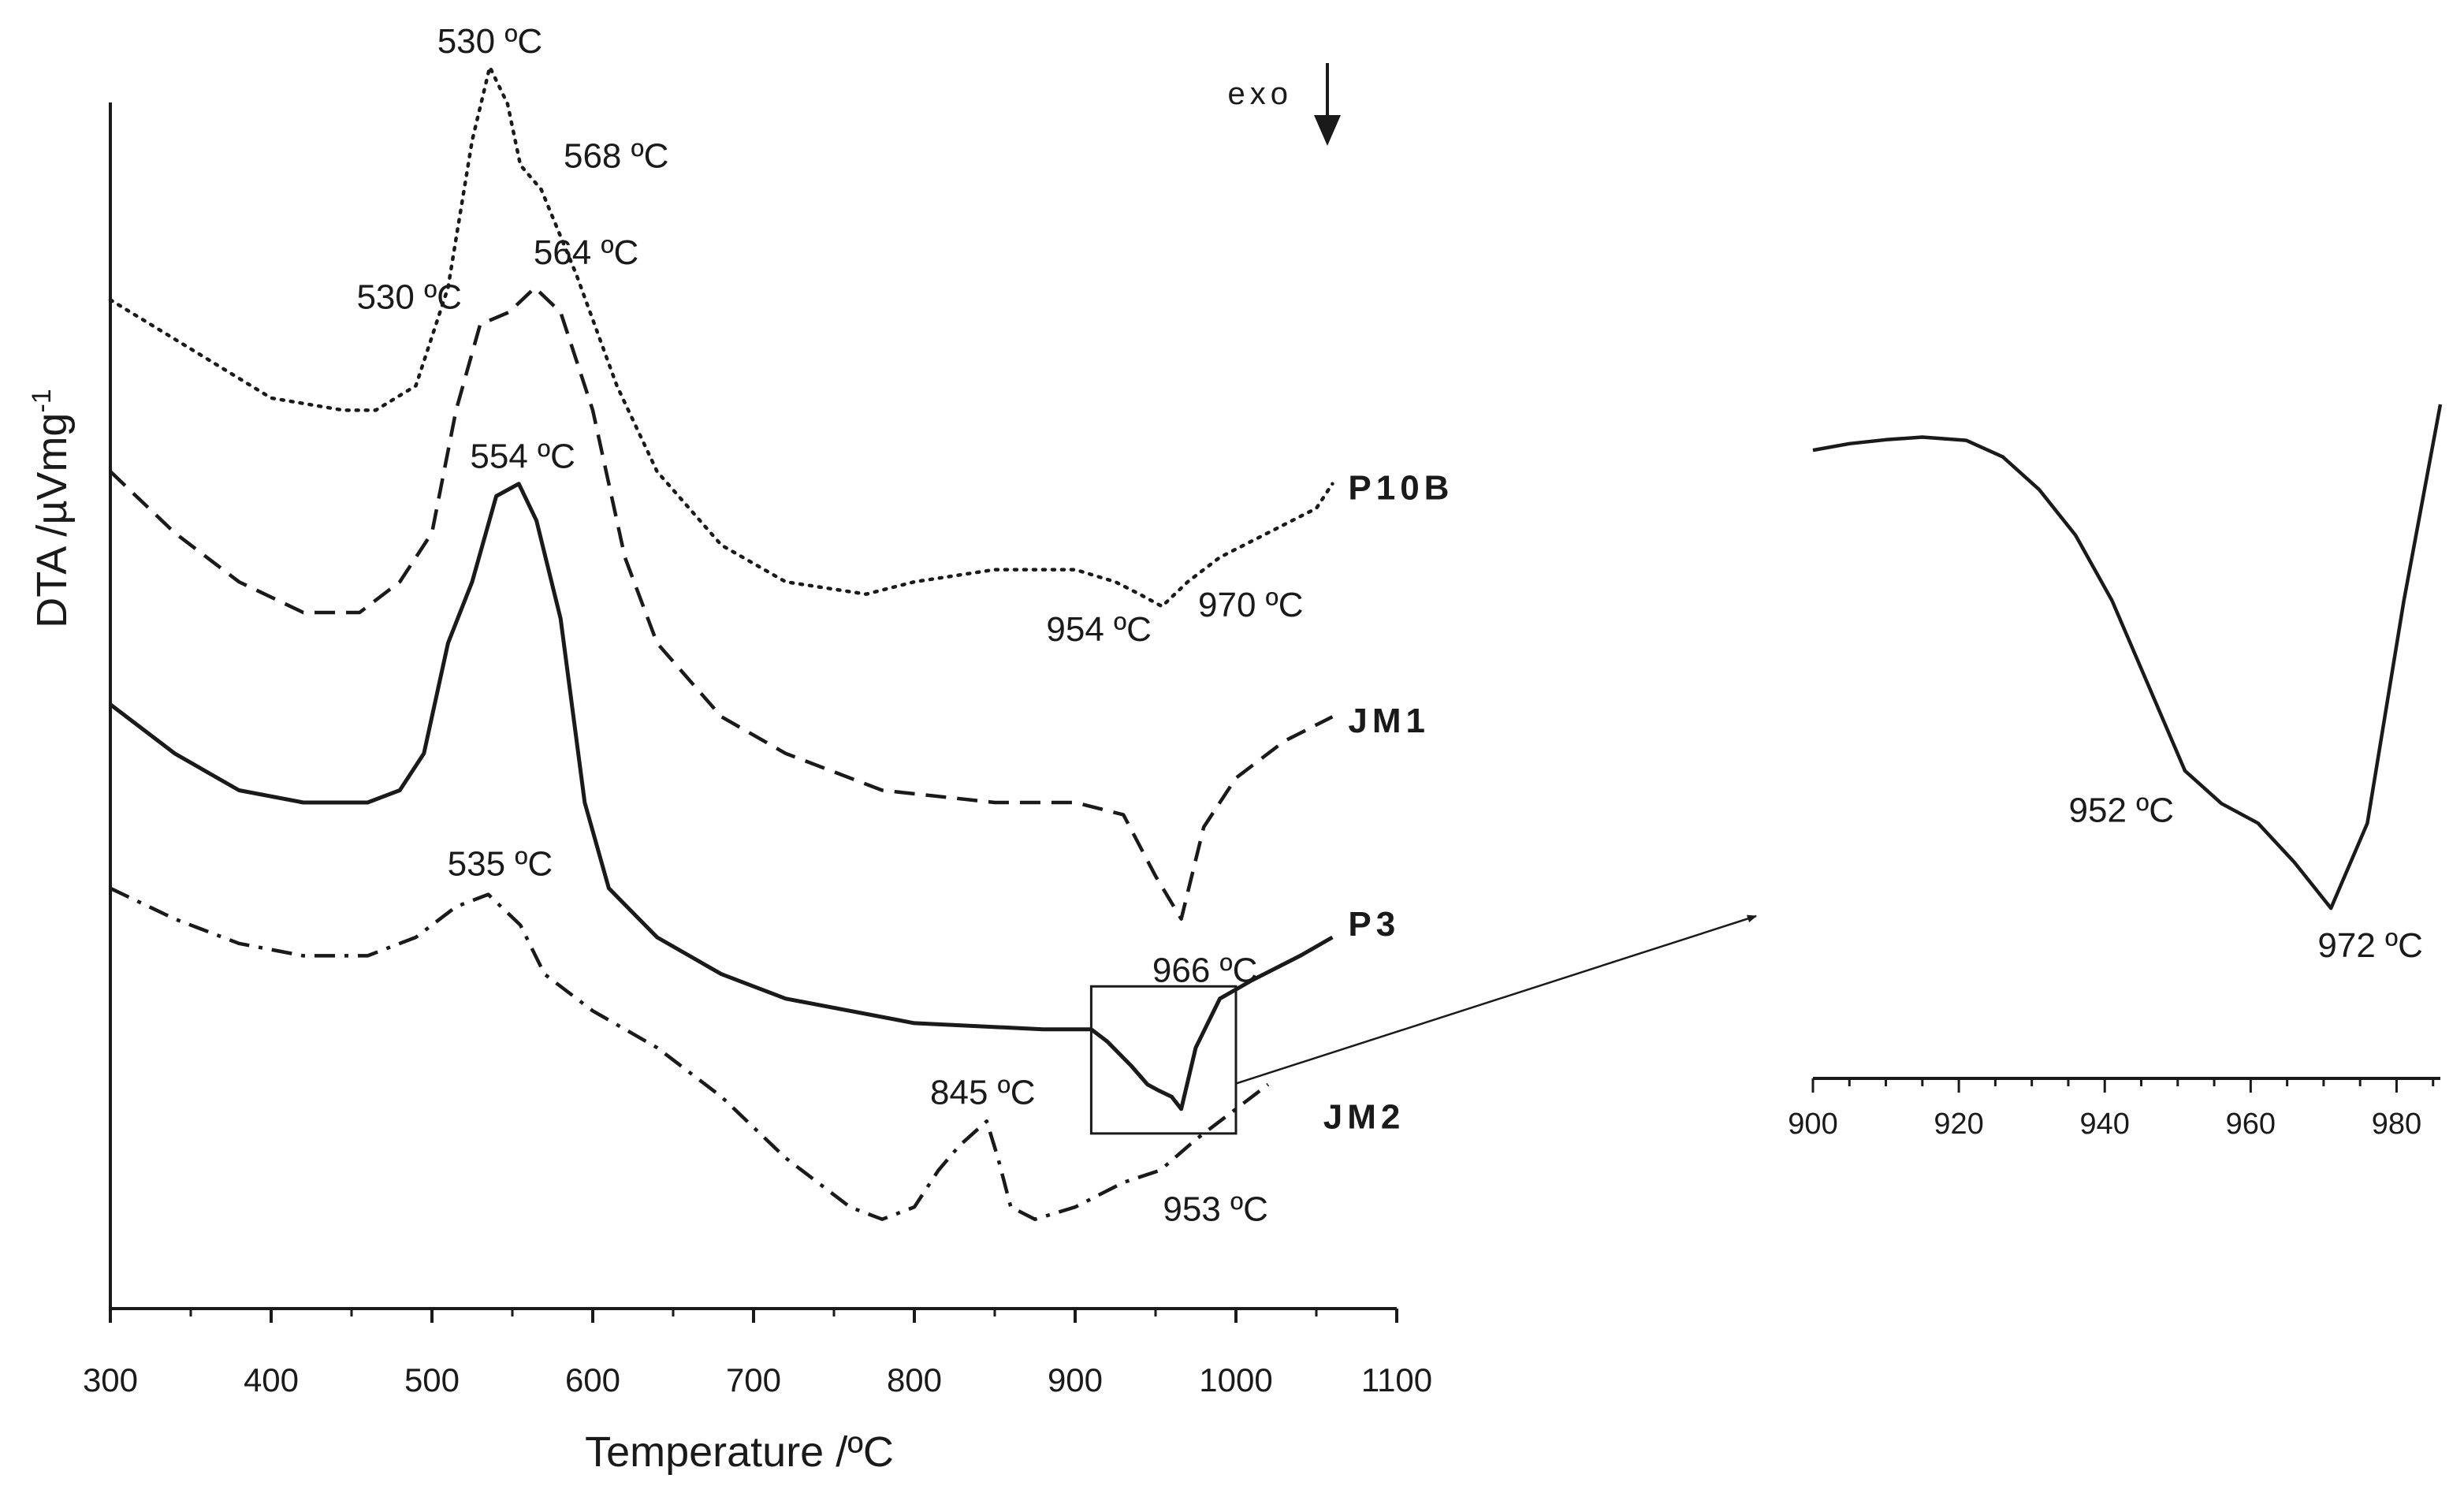 The height and width of the screenshot is (1497, 2464). I want to click on y-axis-title: DTA /µVmg-1, so click(51, 508).